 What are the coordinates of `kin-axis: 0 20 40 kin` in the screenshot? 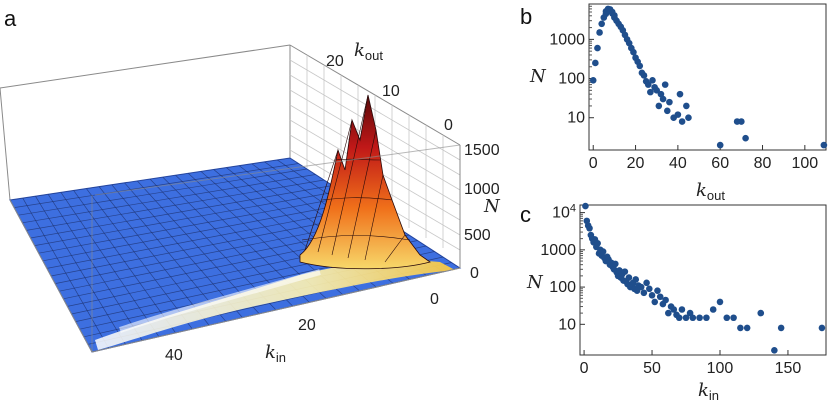 It's located at (302, 328).